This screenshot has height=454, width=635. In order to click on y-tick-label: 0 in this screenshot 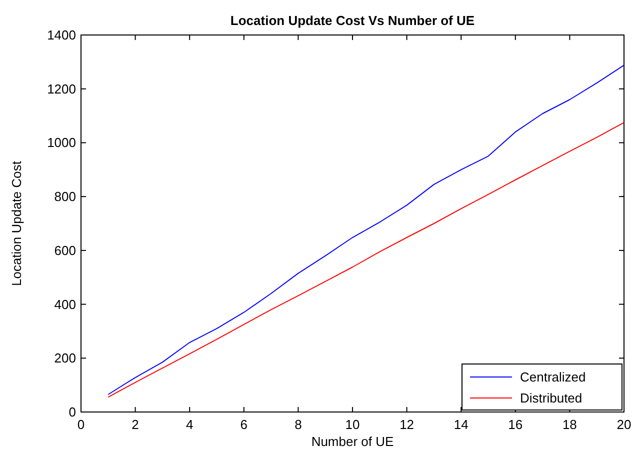, I will do `click(72, 412)`.